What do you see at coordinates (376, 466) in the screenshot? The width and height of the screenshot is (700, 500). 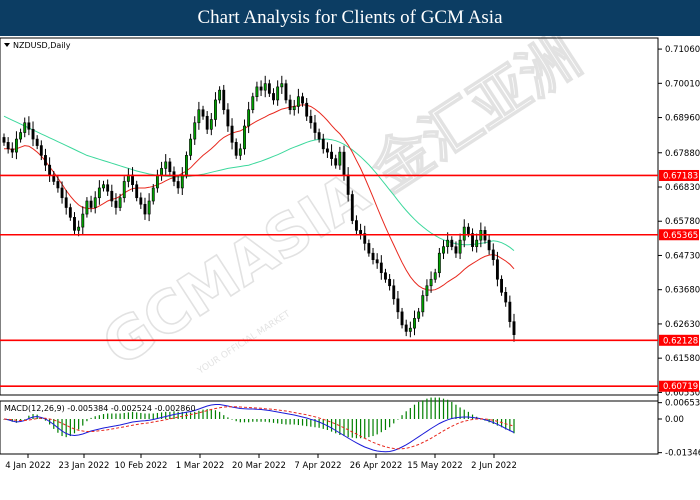 I see `date-tick-label: 26 Apr 2022` at bounding box center [376, 466].